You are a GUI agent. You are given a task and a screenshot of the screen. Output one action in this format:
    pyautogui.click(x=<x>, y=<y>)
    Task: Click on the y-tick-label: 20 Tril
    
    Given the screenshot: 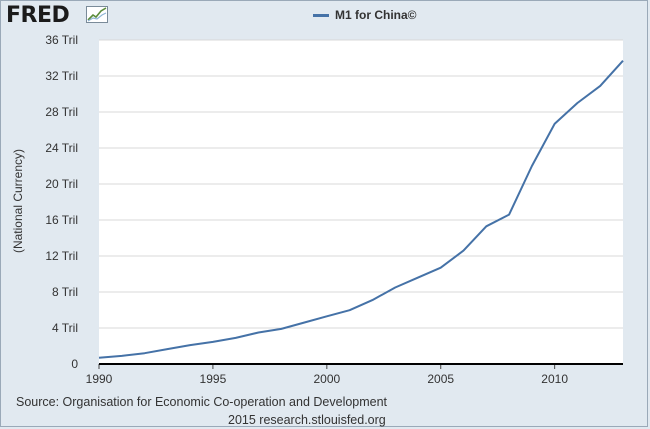 What is the action you would take?
    pyautogui.click(x=61, y=184)
    